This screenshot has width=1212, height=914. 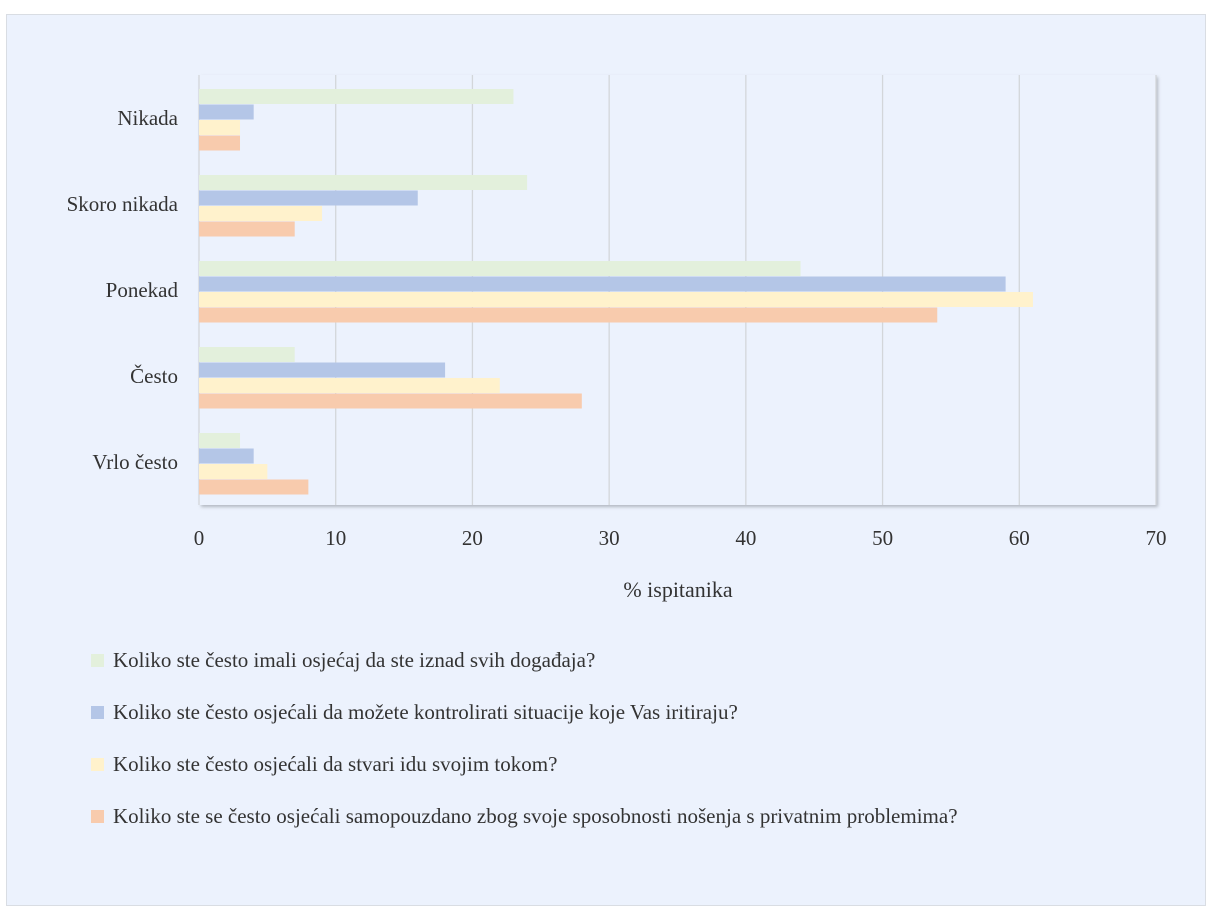 What do you see at coordinates (678, 589) in the screenshot?
I see `x-axis-title: % ispitanika` at bounding box center [678, 589].